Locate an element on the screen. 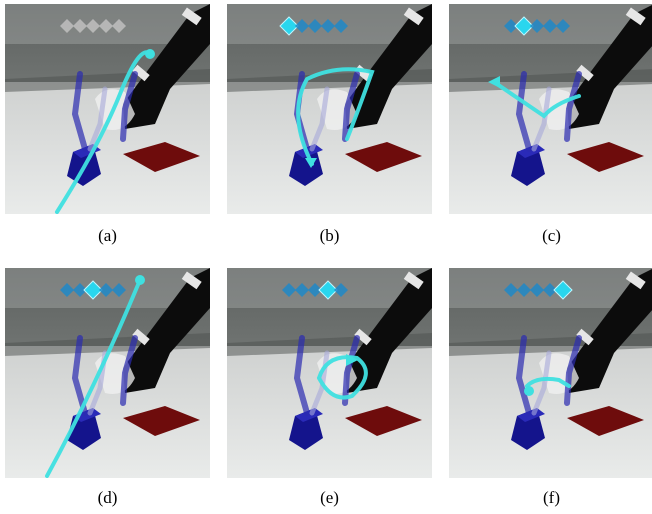  panel-a is located at coordinates (107, 109).